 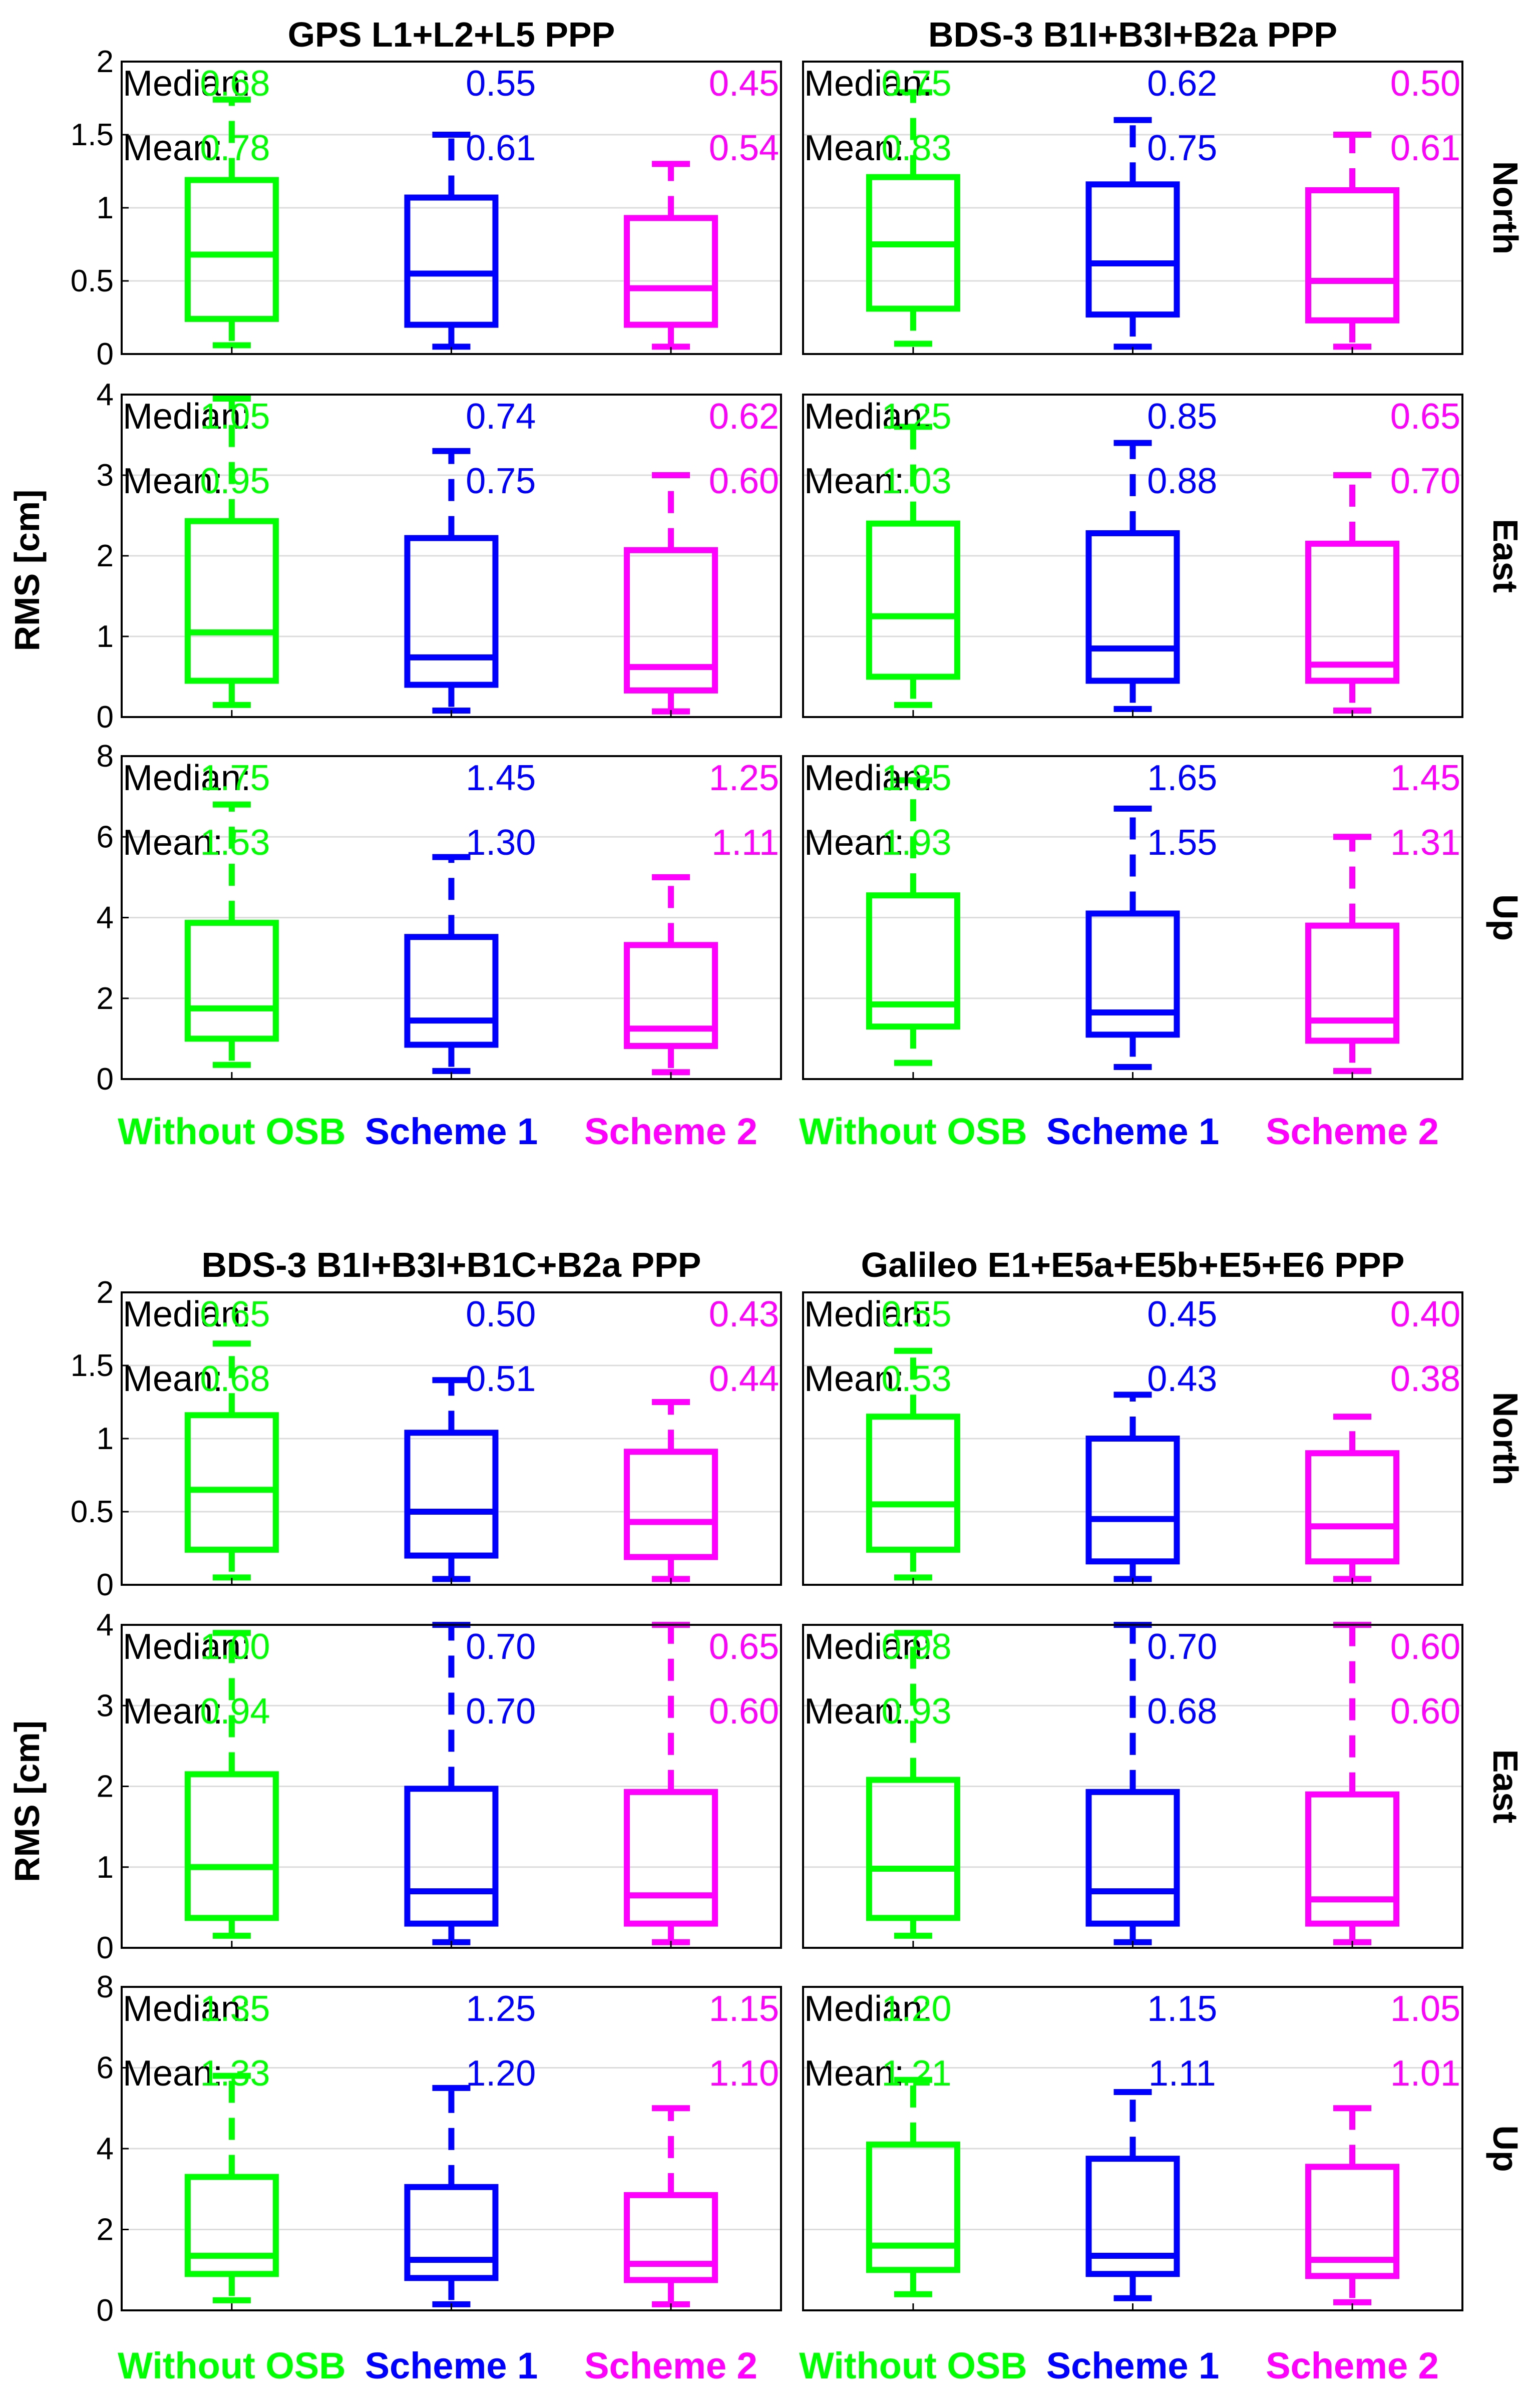 I want to click on median-value: 1.20, so click(x=916, y=2009).